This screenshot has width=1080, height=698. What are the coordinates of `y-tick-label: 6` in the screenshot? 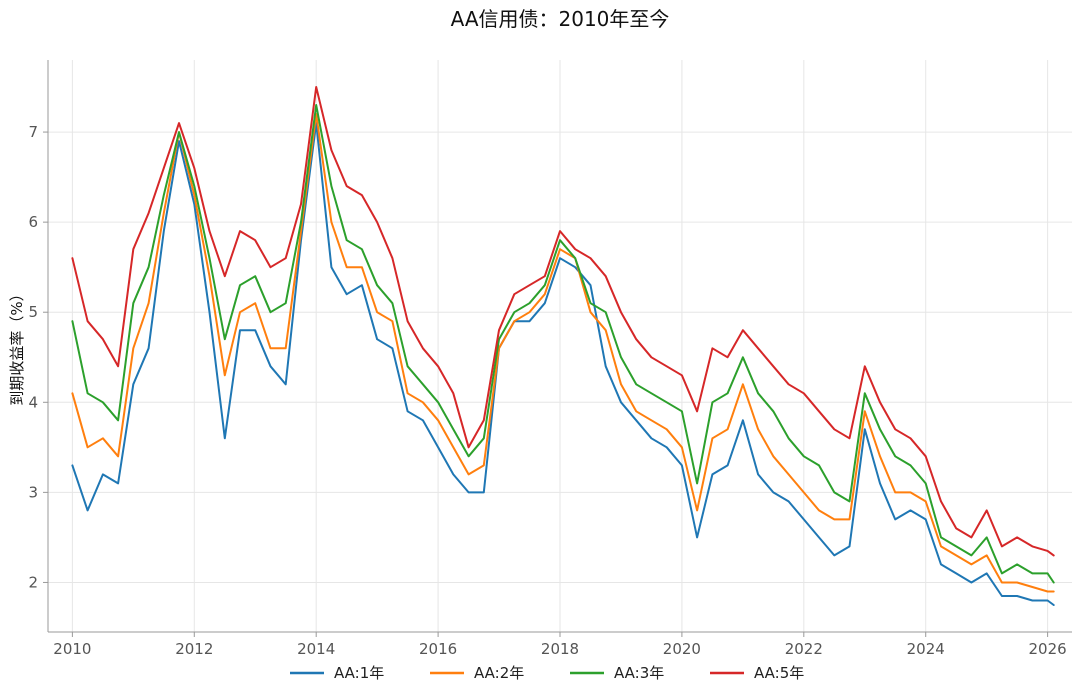 It's located at (33, 222).